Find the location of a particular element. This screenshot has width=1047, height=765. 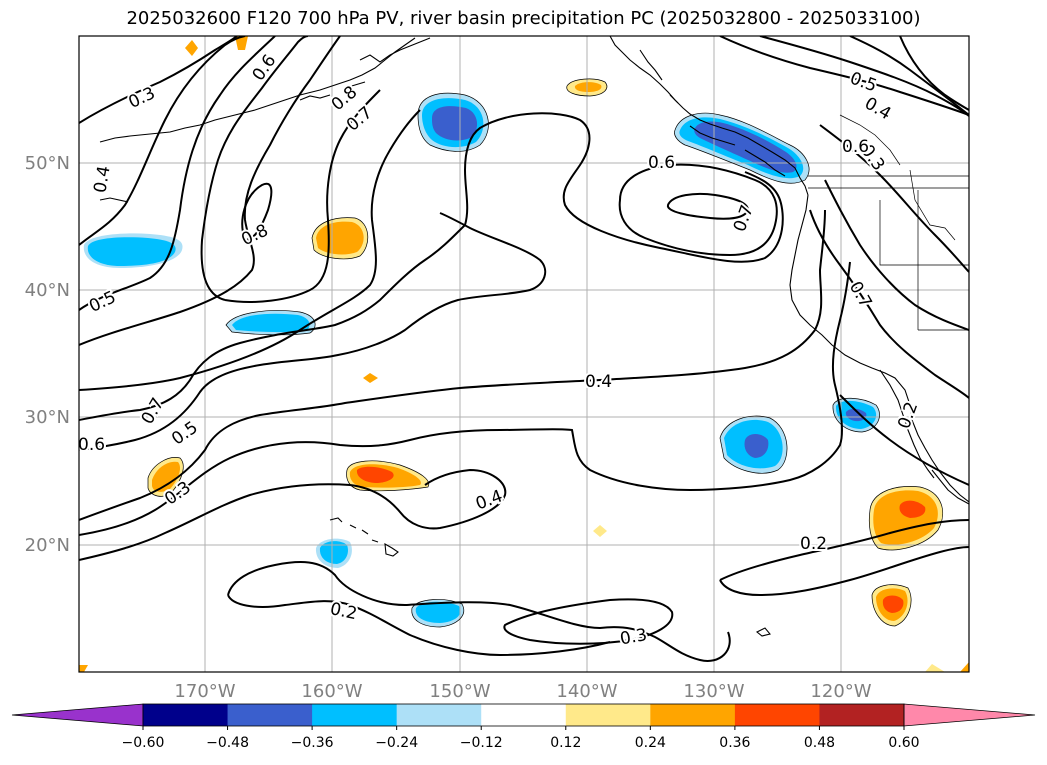

lat-label: 40°N is located at coordinates (47, 290).